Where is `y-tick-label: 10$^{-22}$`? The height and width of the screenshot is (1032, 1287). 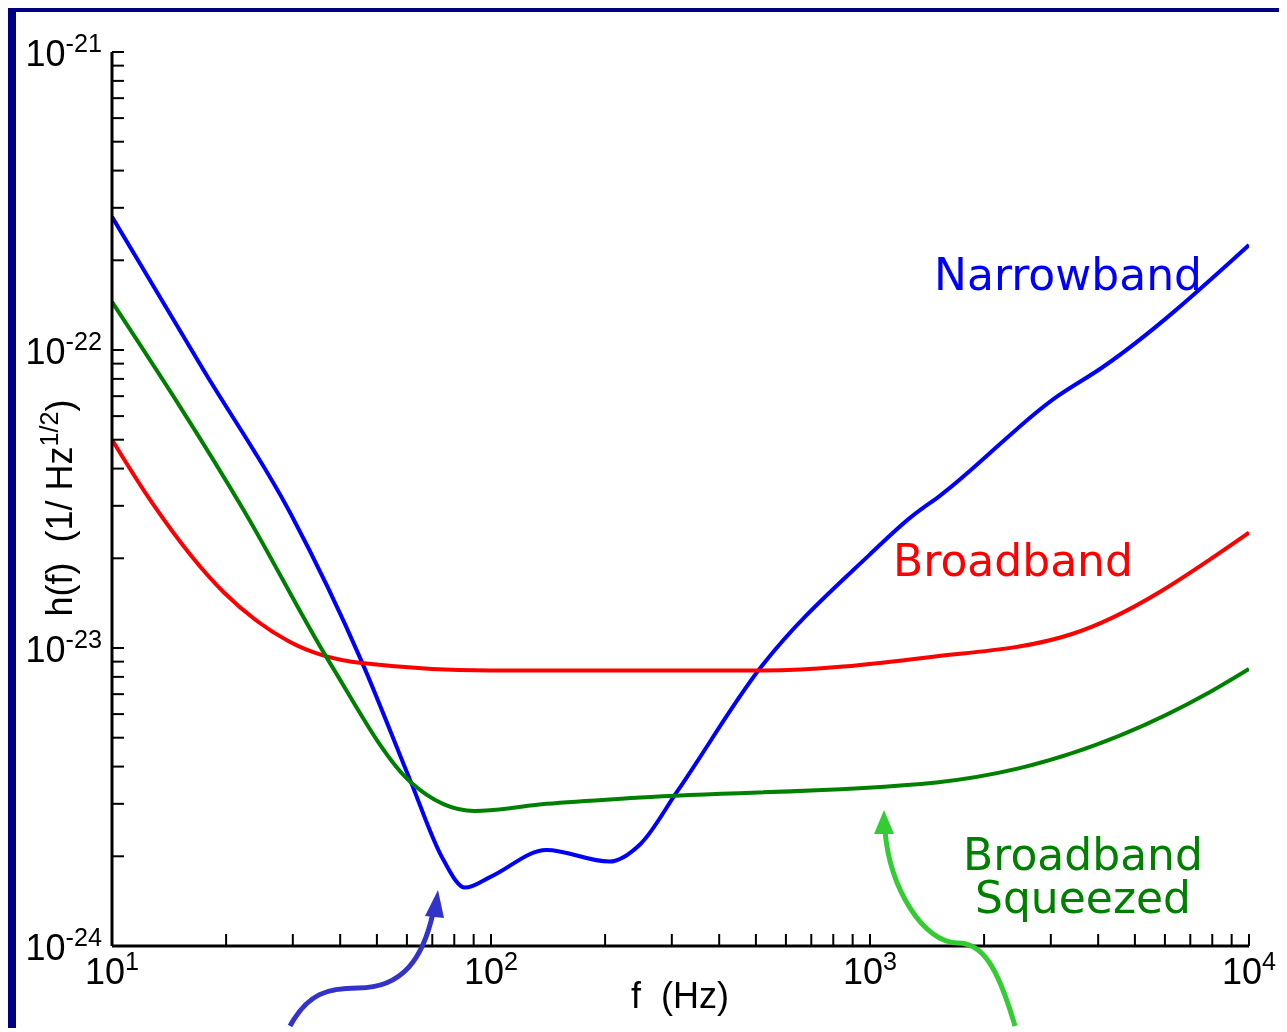 y-tick-label: 10$^{-22}$ is located at coordinates (63, 349).